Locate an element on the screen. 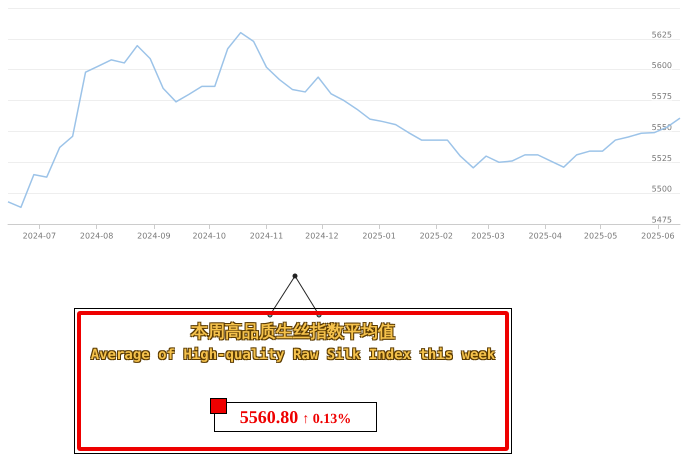 The image size is (695, 466). x-tick-label: 2025-06 is located at coordinates (658, 236).